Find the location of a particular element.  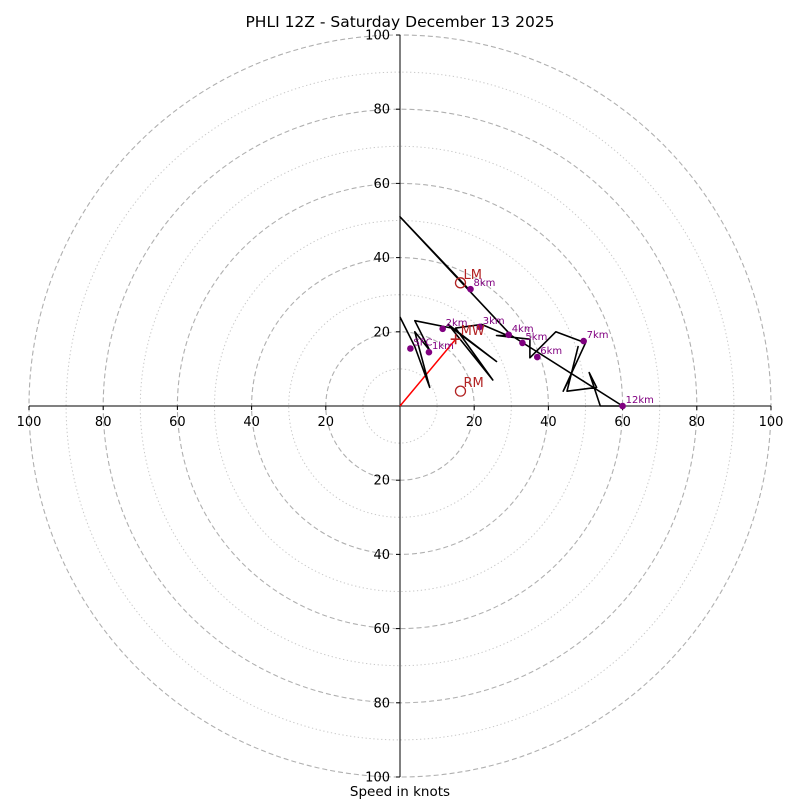

chart-title: PHLI 12Z - Saturday December 13 2025 is located at coordinates (399, 22).